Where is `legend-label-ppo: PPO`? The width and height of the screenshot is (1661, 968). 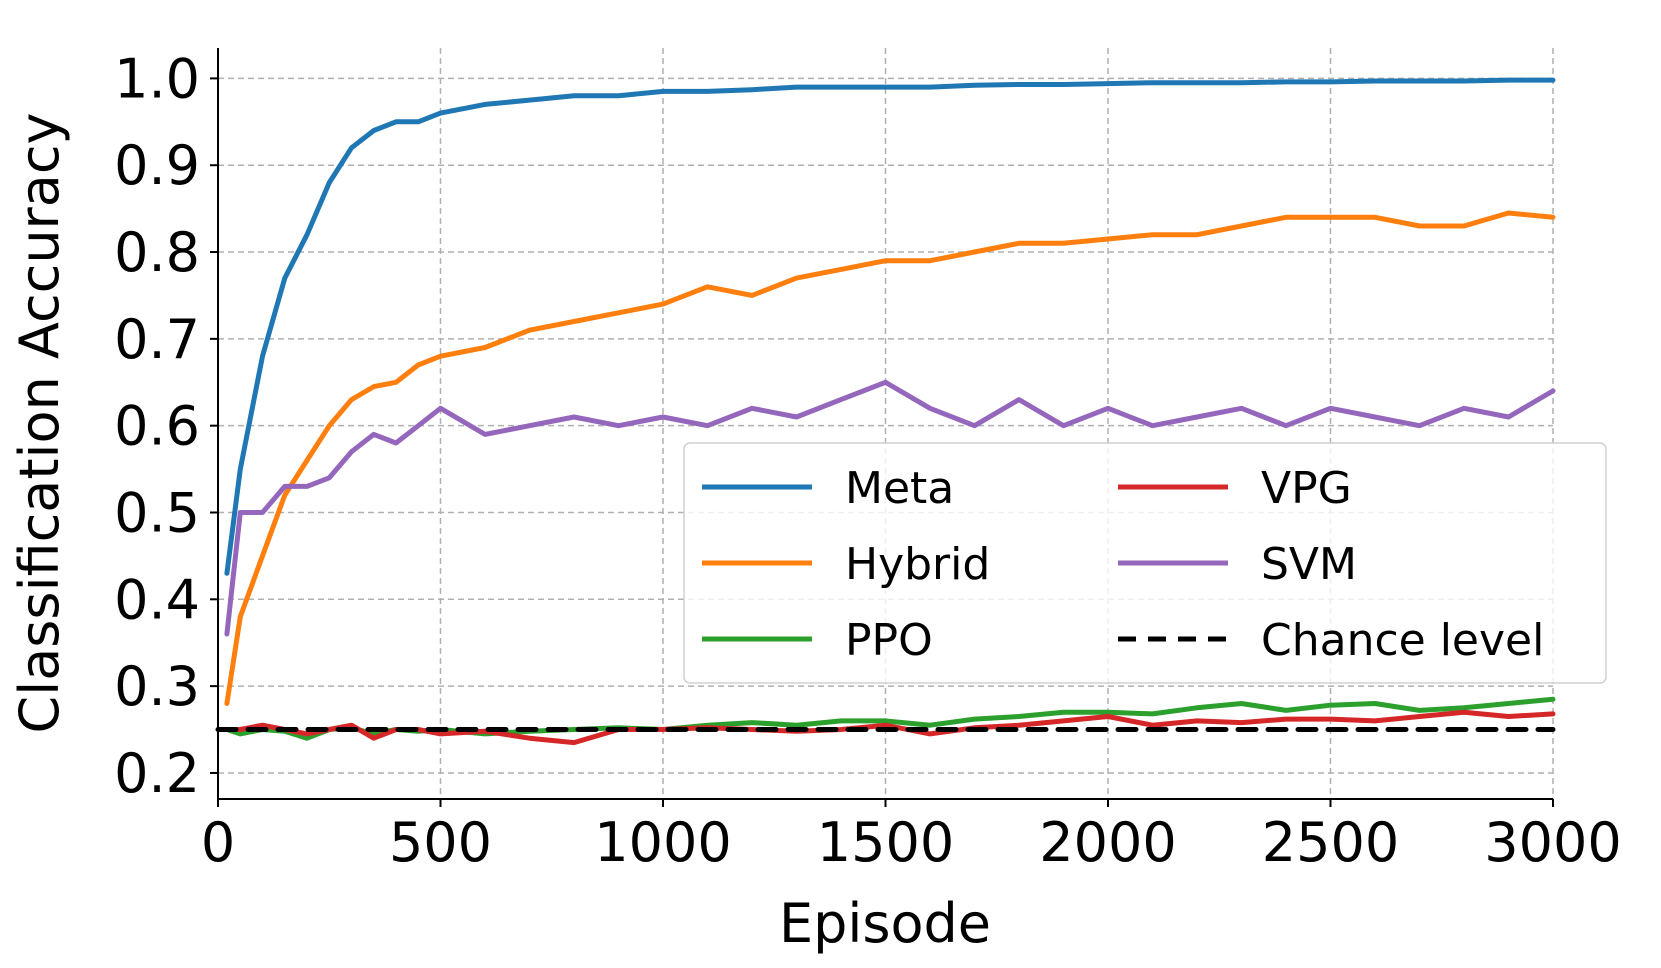
legend-label-ppo: PPO is located at coordinates (889, 640).